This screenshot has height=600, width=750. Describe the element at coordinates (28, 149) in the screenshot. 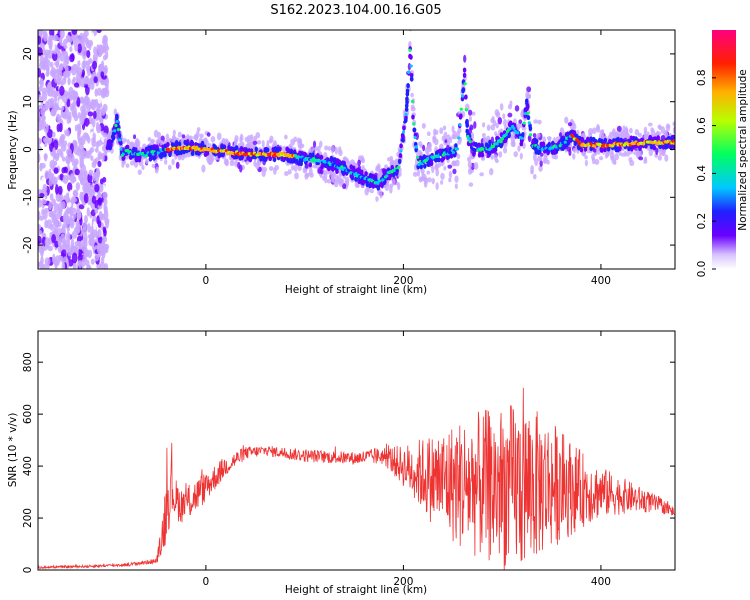

I see `spectrogram-y-tick-label: 0` at that location.